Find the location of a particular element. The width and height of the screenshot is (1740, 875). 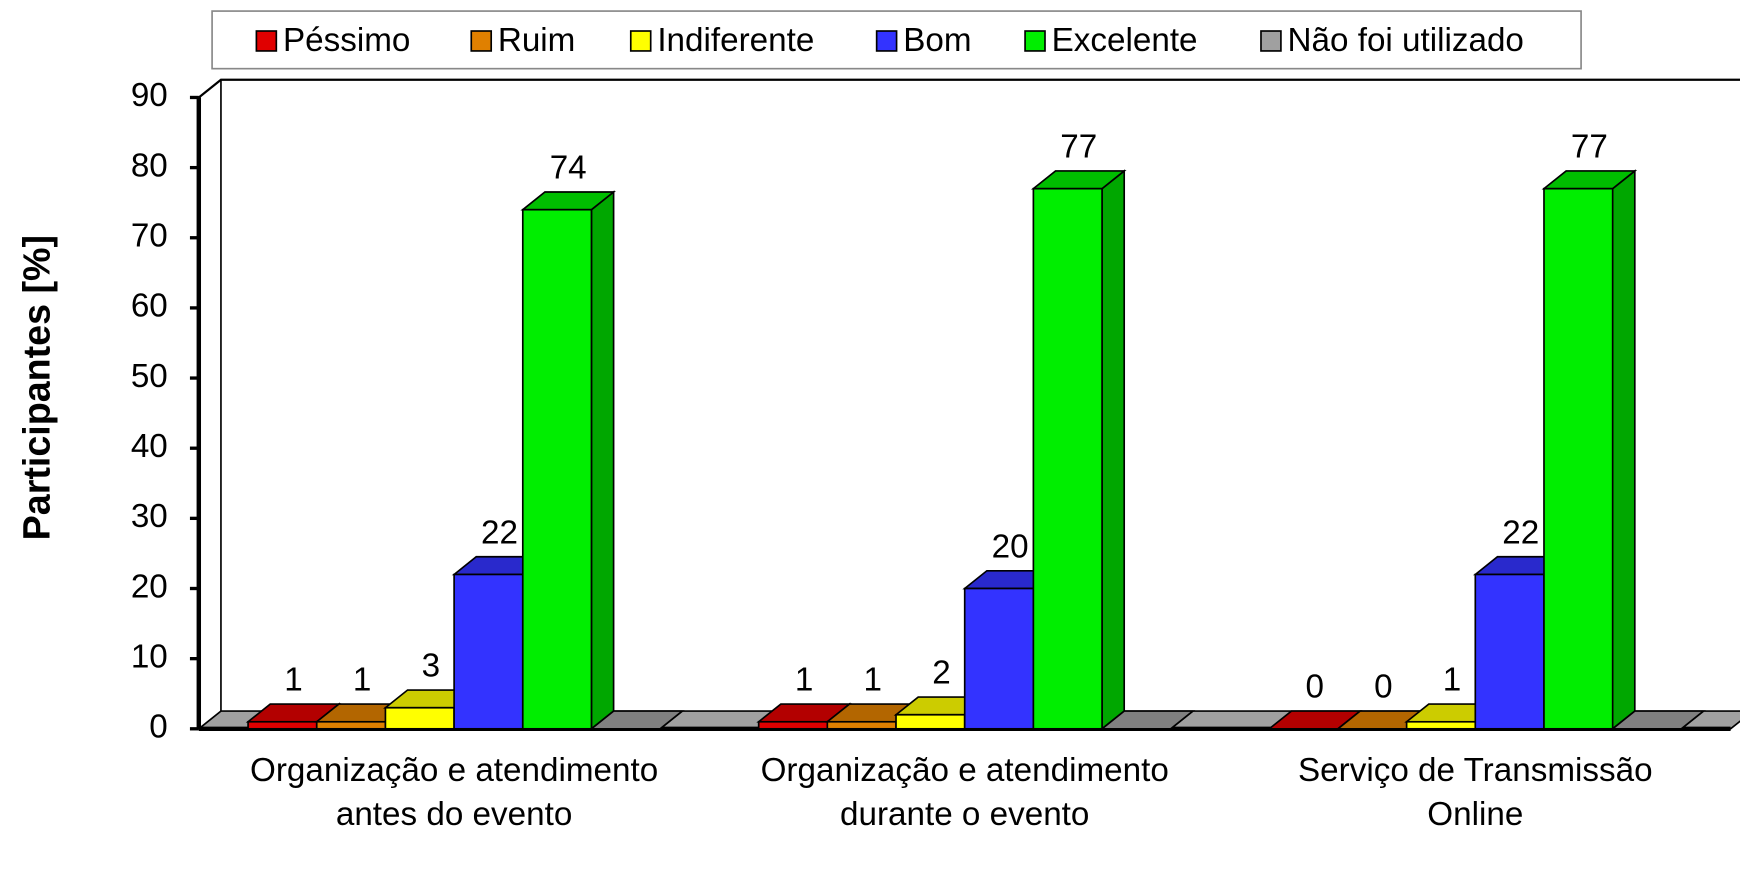

legend-label: Péssimo is located at coordinates (346, 40).